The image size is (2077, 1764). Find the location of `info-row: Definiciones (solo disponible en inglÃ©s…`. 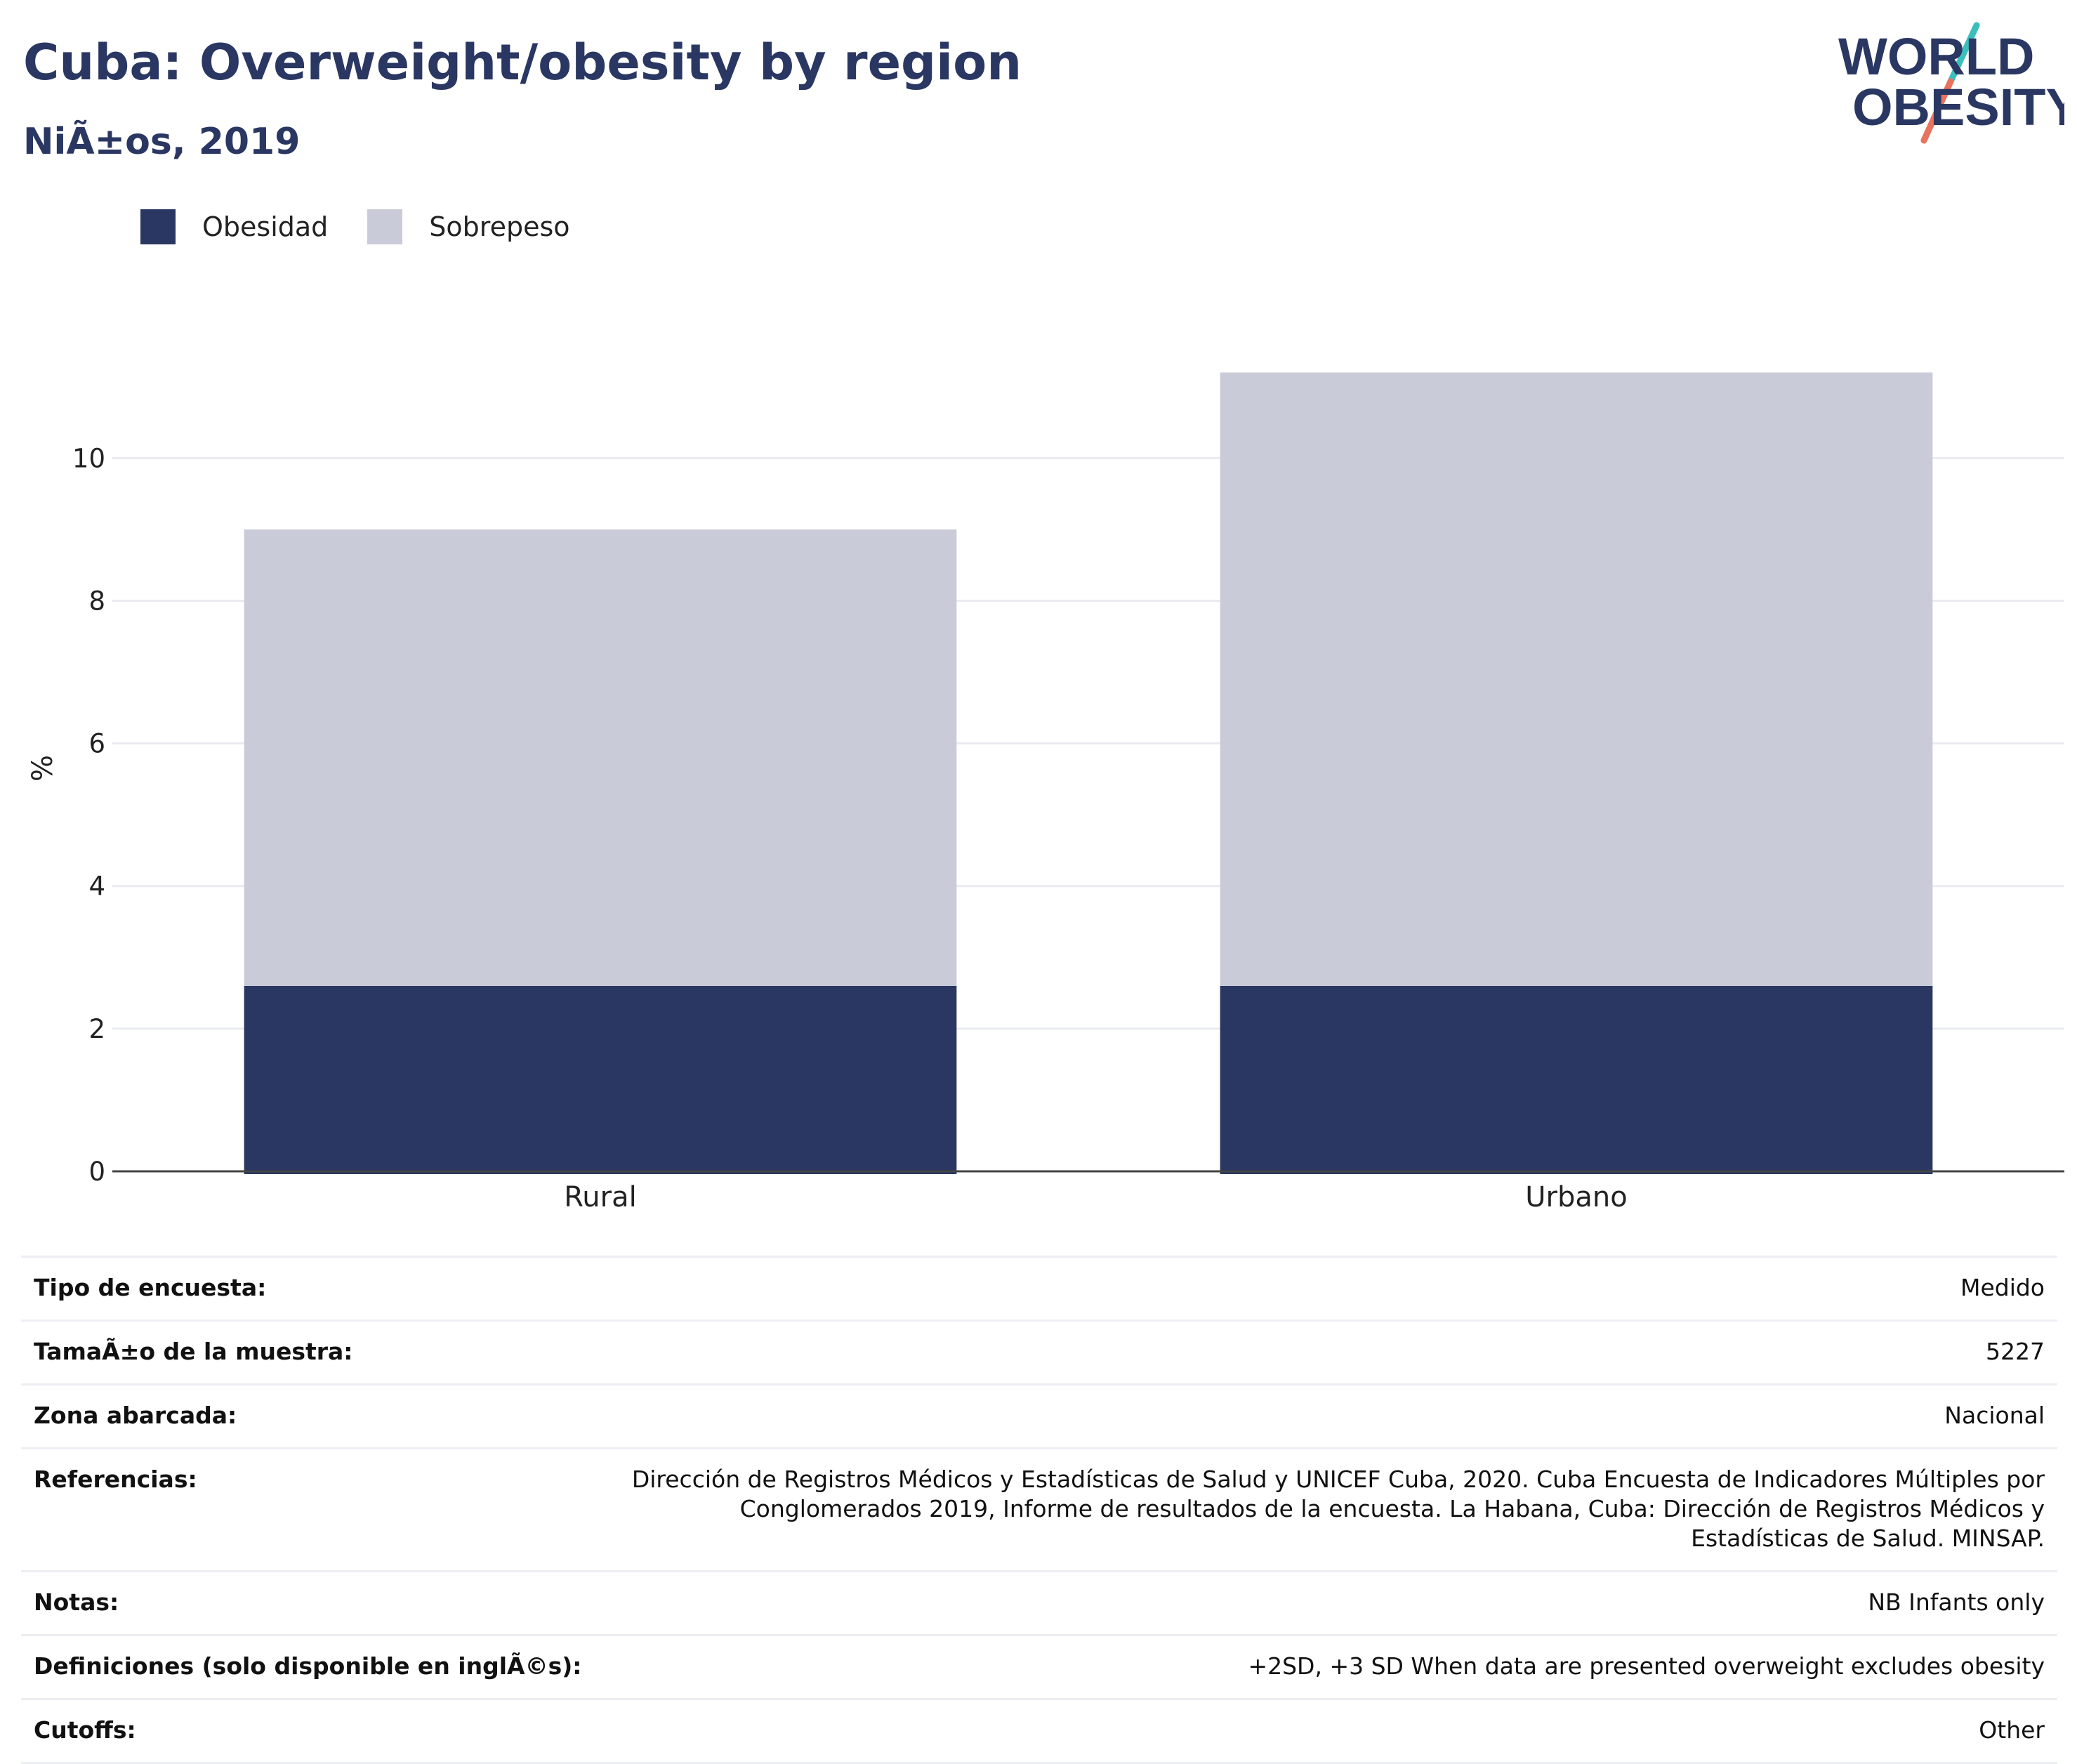

info-row: Definiciones (solo disponible en inglÃ©s… is located at coordinates (1039, 1667).